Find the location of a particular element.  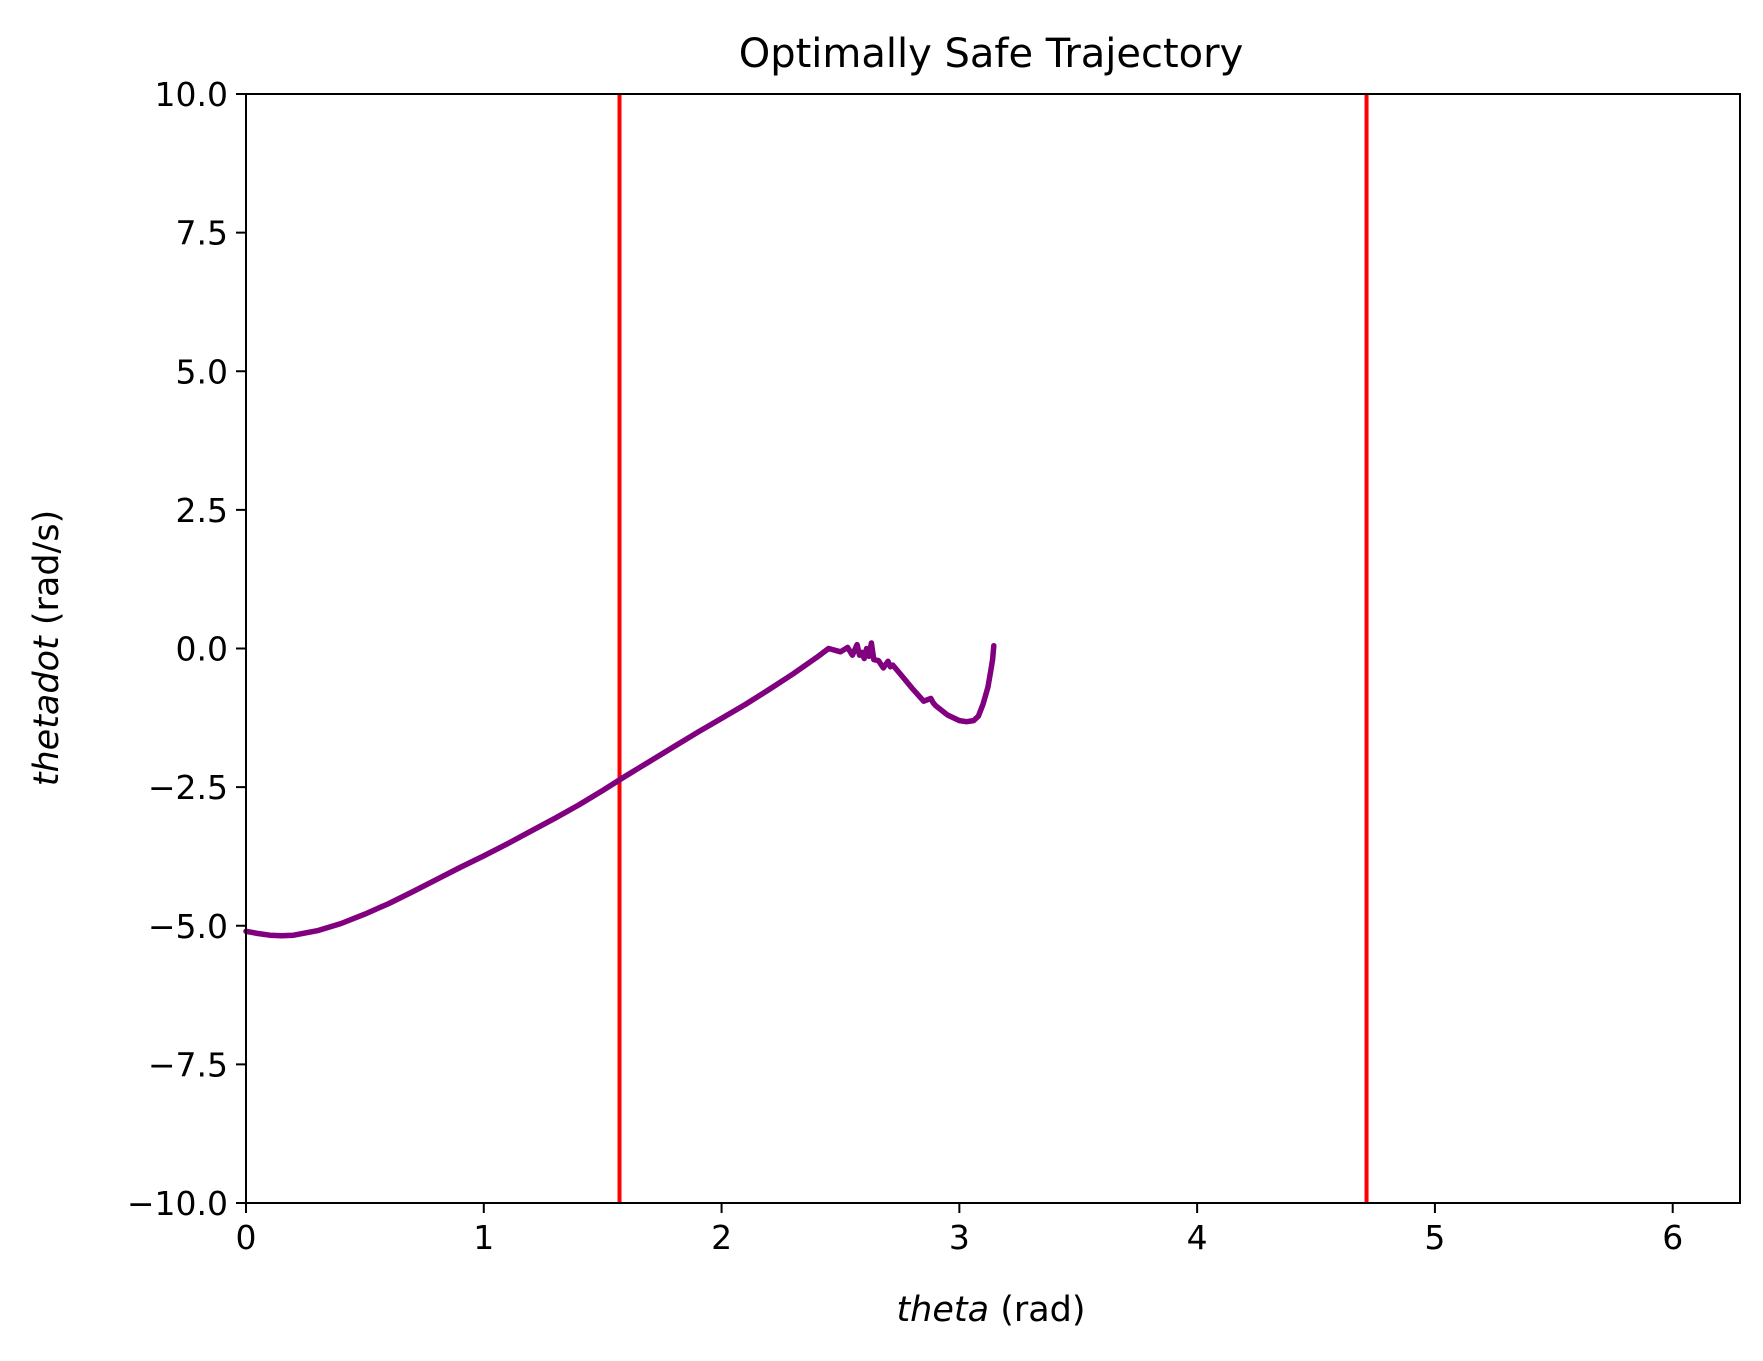

y-tick-label: 5.0 is located at coordinates (202, 371).